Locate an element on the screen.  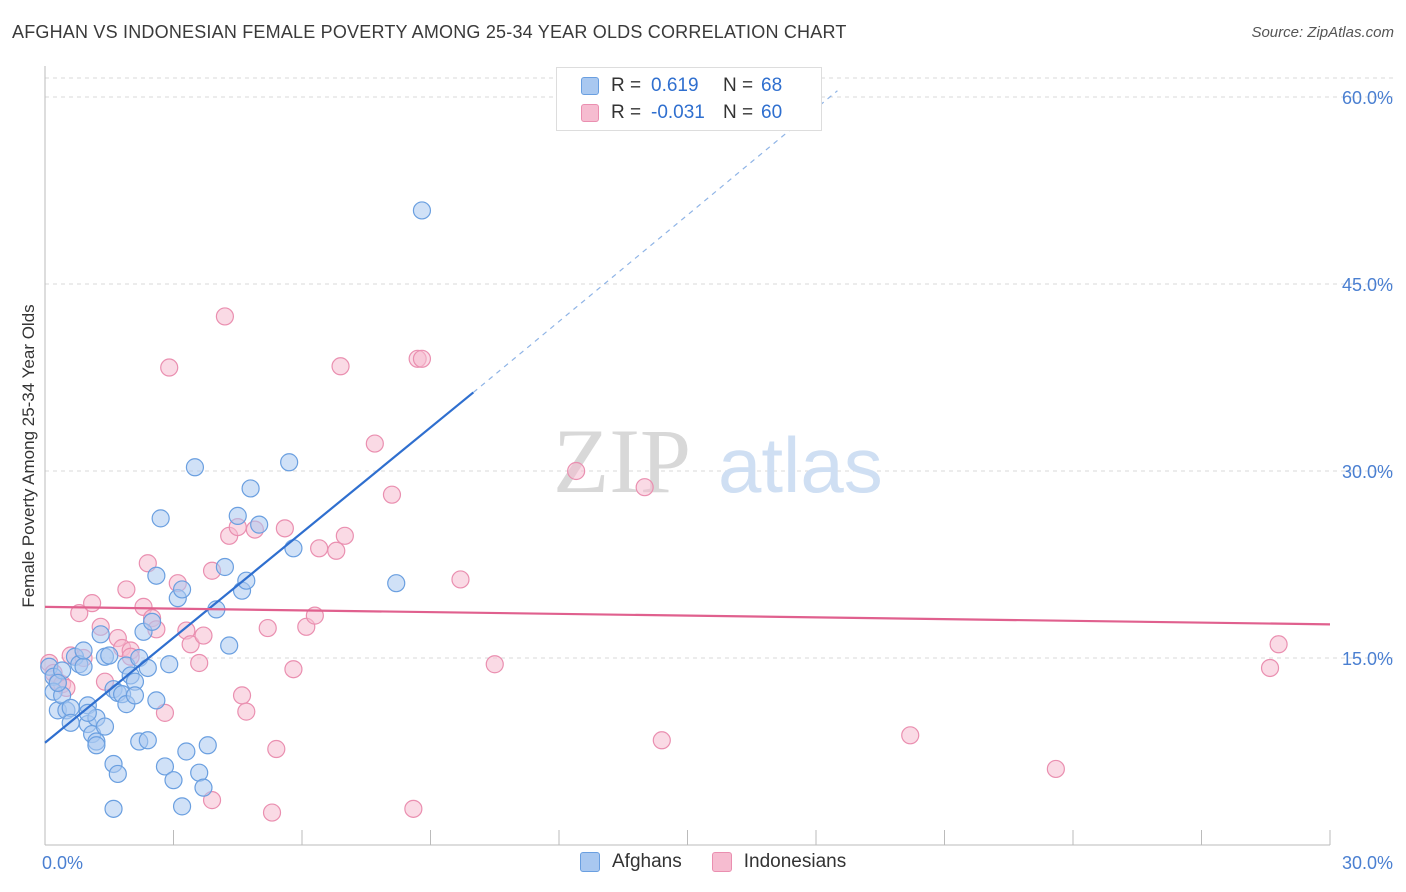
legend-row-indonesians: R = -0.031 N = 60 is located at coordinates (681, 113).